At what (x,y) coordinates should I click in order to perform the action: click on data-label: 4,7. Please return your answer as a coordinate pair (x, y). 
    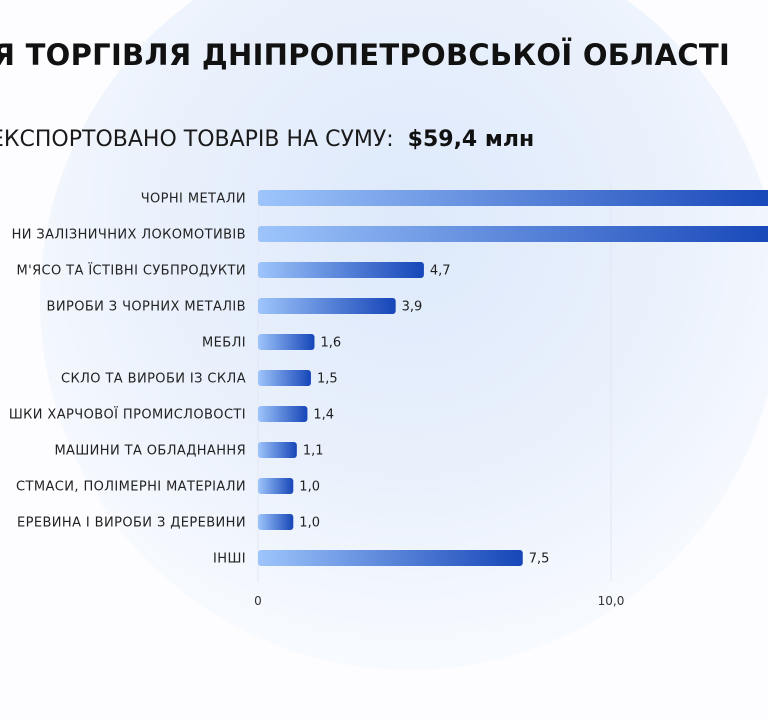
    Looking at the image, I should click on (440, 271).